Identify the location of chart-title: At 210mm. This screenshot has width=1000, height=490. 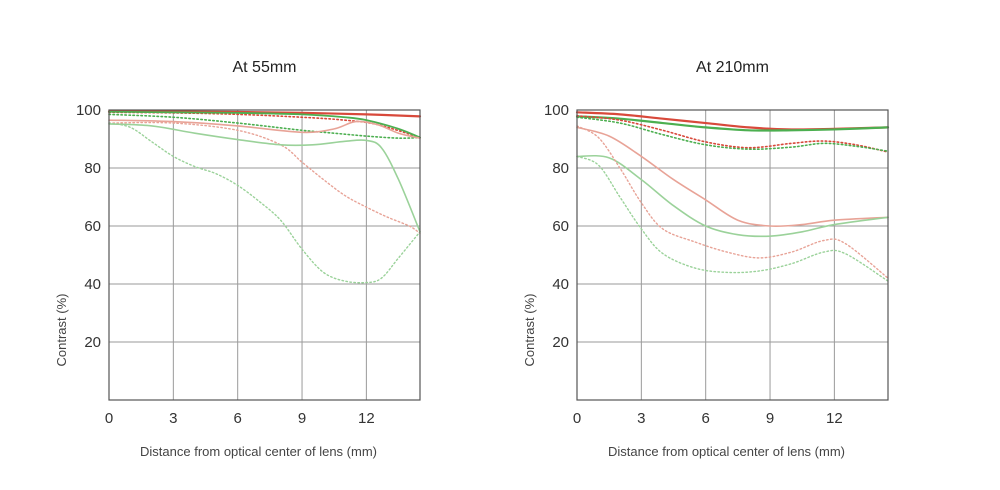
(732, 67).